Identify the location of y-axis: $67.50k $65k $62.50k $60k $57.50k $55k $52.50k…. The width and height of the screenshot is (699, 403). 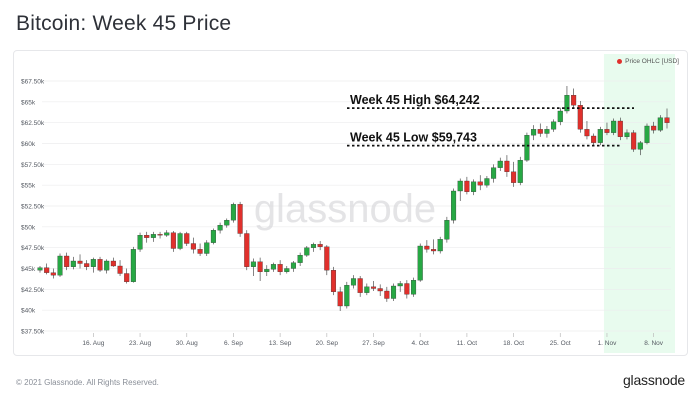
(33, 207).